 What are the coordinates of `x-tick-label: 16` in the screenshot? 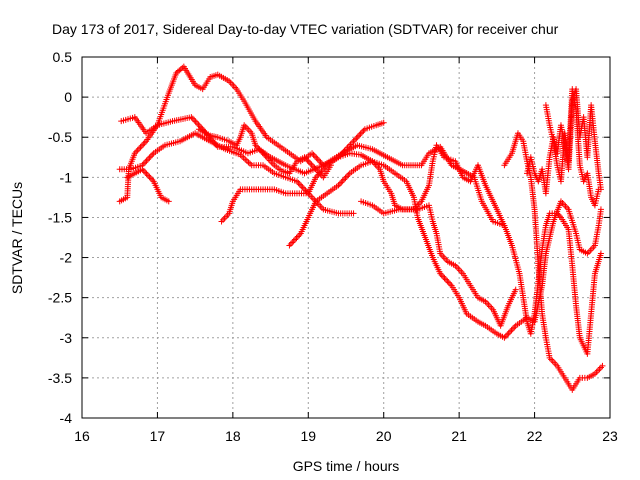 It's located at (82, 436).